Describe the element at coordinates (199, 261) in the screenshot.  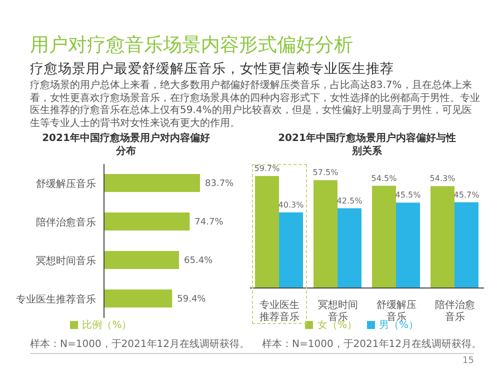
I see `data-label: 65.4%` at that location.